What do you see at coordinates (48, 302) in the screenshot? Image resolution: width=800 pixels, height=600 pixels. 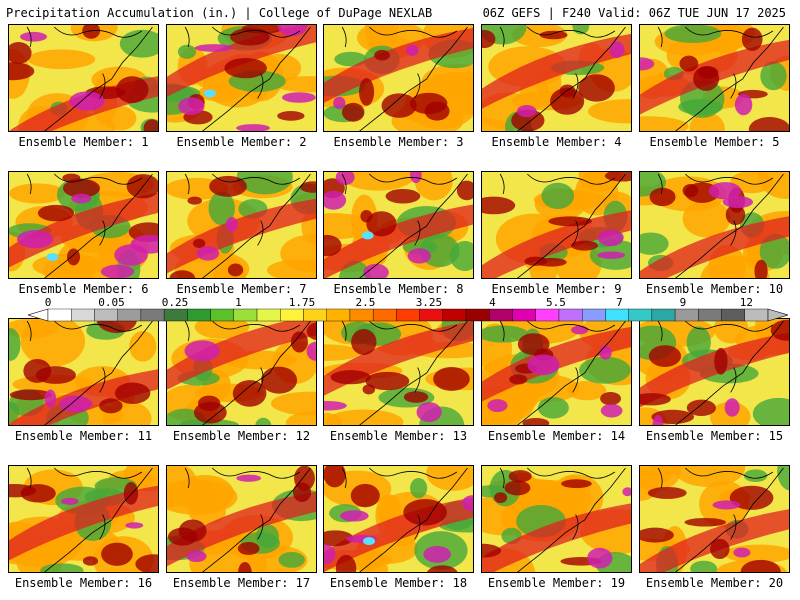 I see `legend-tick: 0` at bounding box center [48, 302].